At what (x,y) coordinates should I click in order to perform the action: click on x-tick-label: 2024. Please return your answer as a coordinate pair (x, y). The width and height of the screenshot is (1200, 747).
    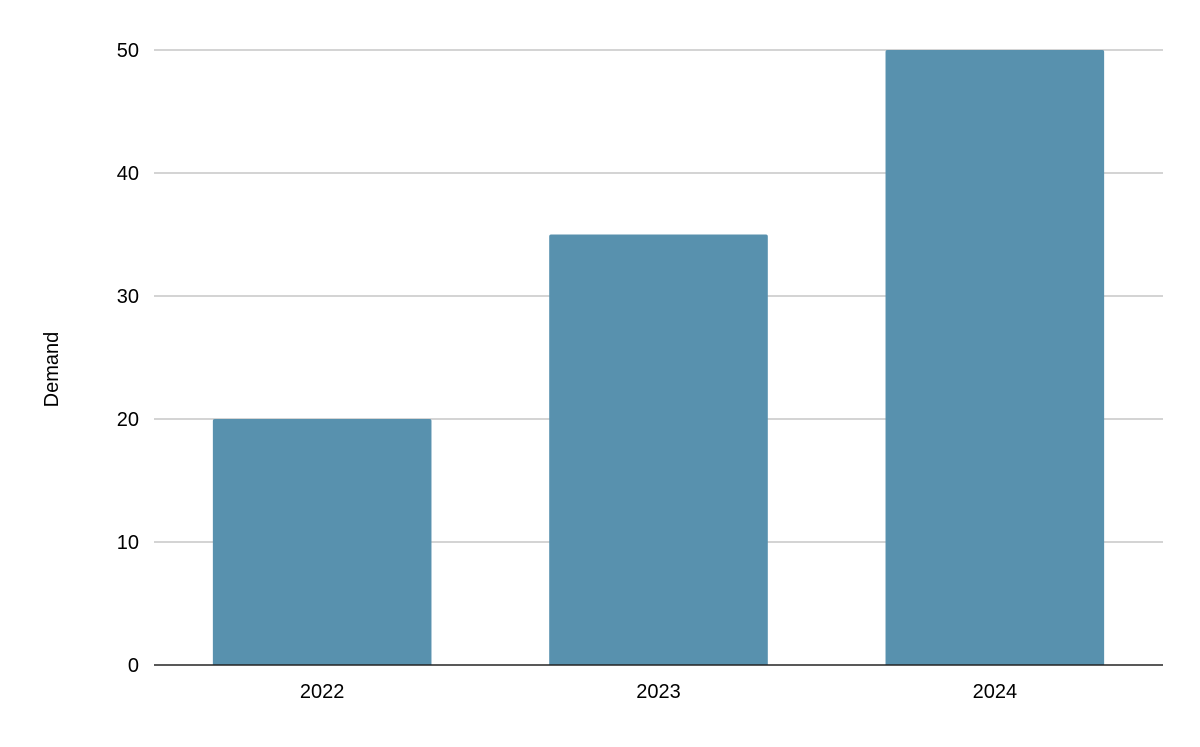
    Looking at the image, I should click on (995, 692).